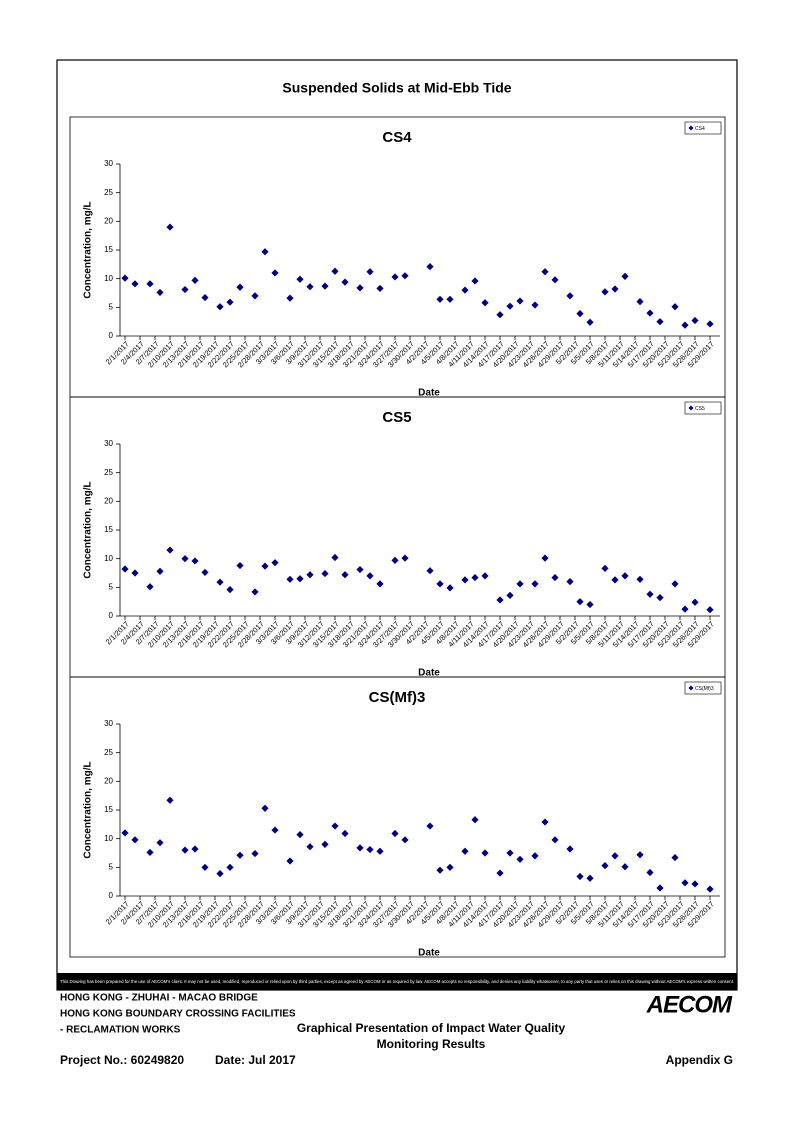  Describe the element at coordinates (691, 688) in the screenshot. I see `legend-marker` at that location.